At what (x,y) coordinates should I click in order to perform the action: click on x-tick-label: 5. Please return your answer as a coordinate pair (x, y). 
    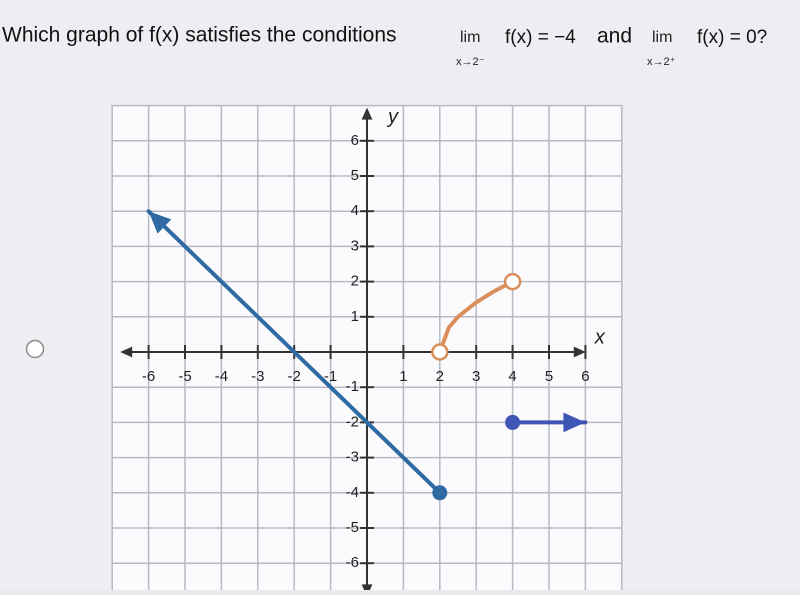
    Looking at the image, I should click on (549, 376).